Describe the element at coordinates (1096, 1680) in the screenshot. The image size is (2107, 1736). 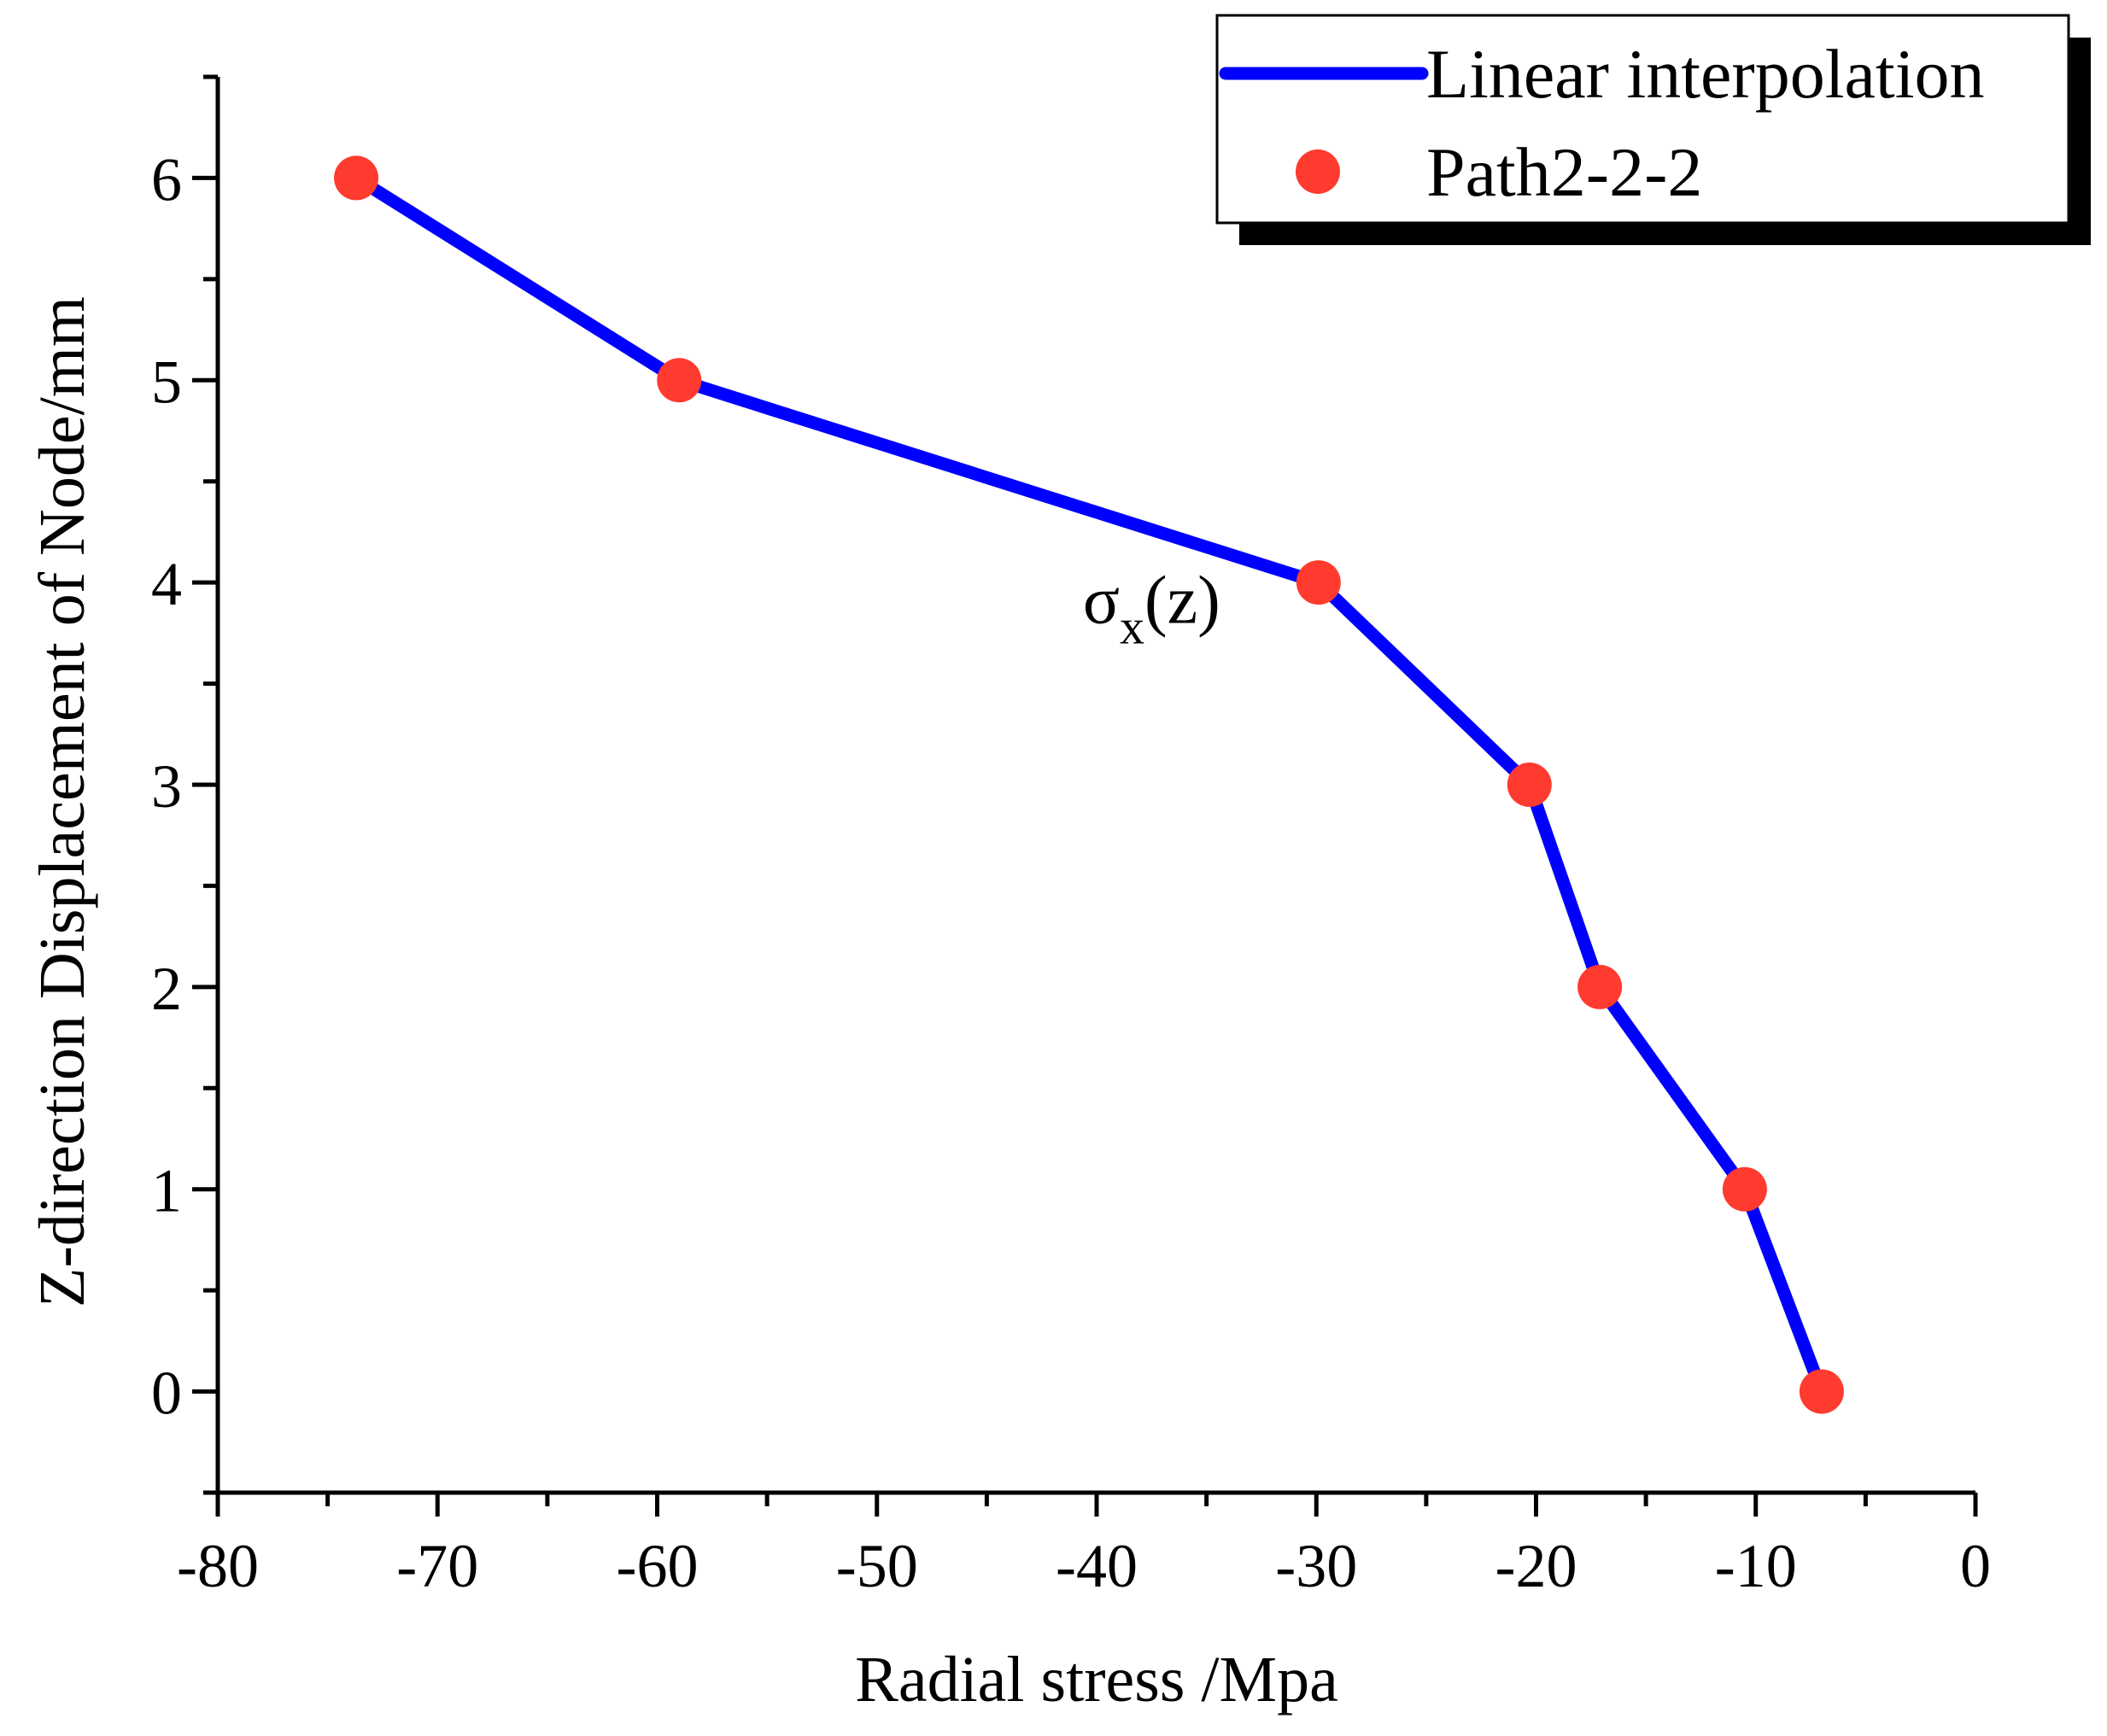
I see `x-axis-title: Radial stress /Mpa` at that location.